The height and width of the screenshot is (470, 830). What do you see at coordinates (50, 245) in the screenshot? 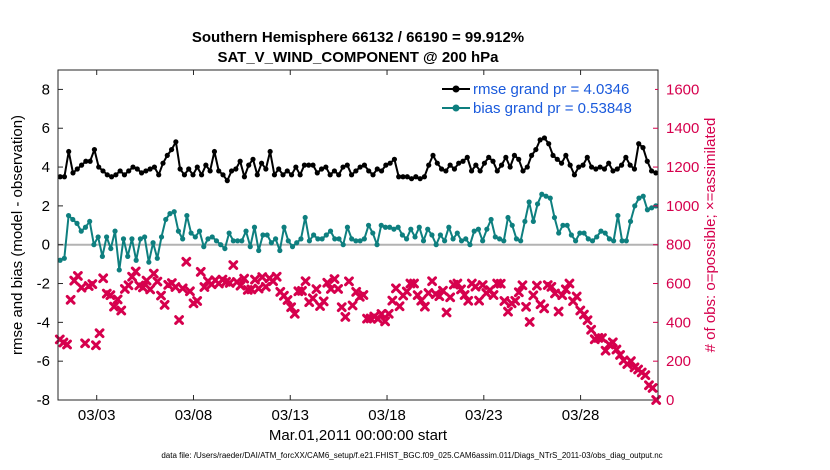
I see `y-axis-left: -8 -6 -4 -2 0 2 4 6 8` at bounding box center [50, 245].